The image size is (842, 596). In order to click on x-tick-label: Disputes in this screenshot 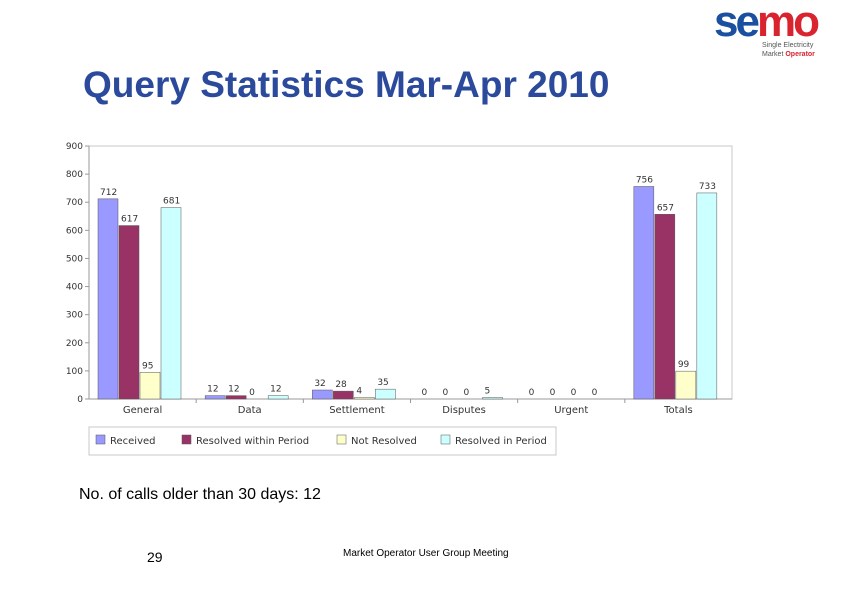, I will do `click(464, 410)`.